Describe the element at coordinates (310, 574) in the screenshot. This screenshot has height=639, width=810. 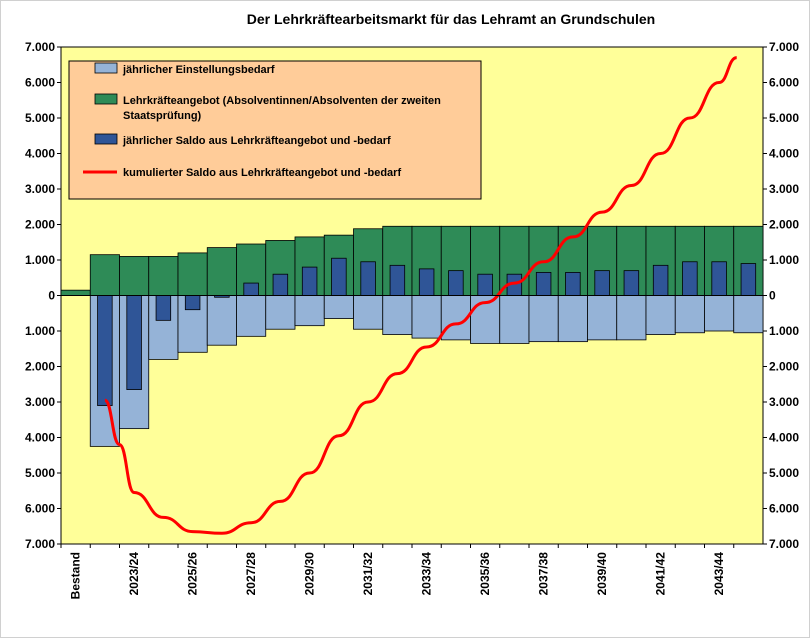
I see `x-tick-label: 2029/30` at that location.